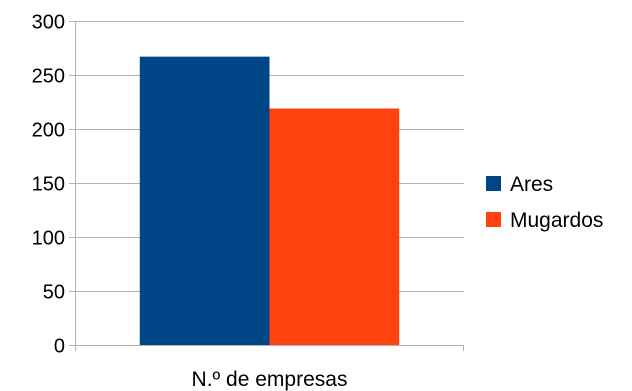  I want to click on y-tick-label: 200, so click(48, 131).